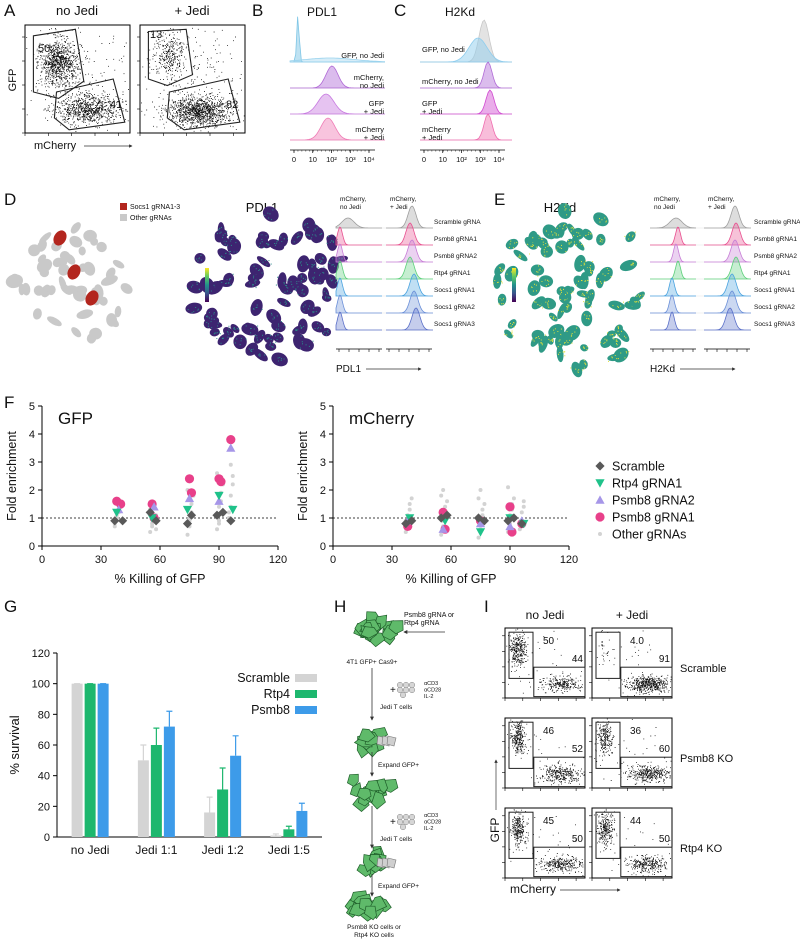 This screenshot has height=943, width=800. I want to click on panel-title: PDL1, so click(322, 12).